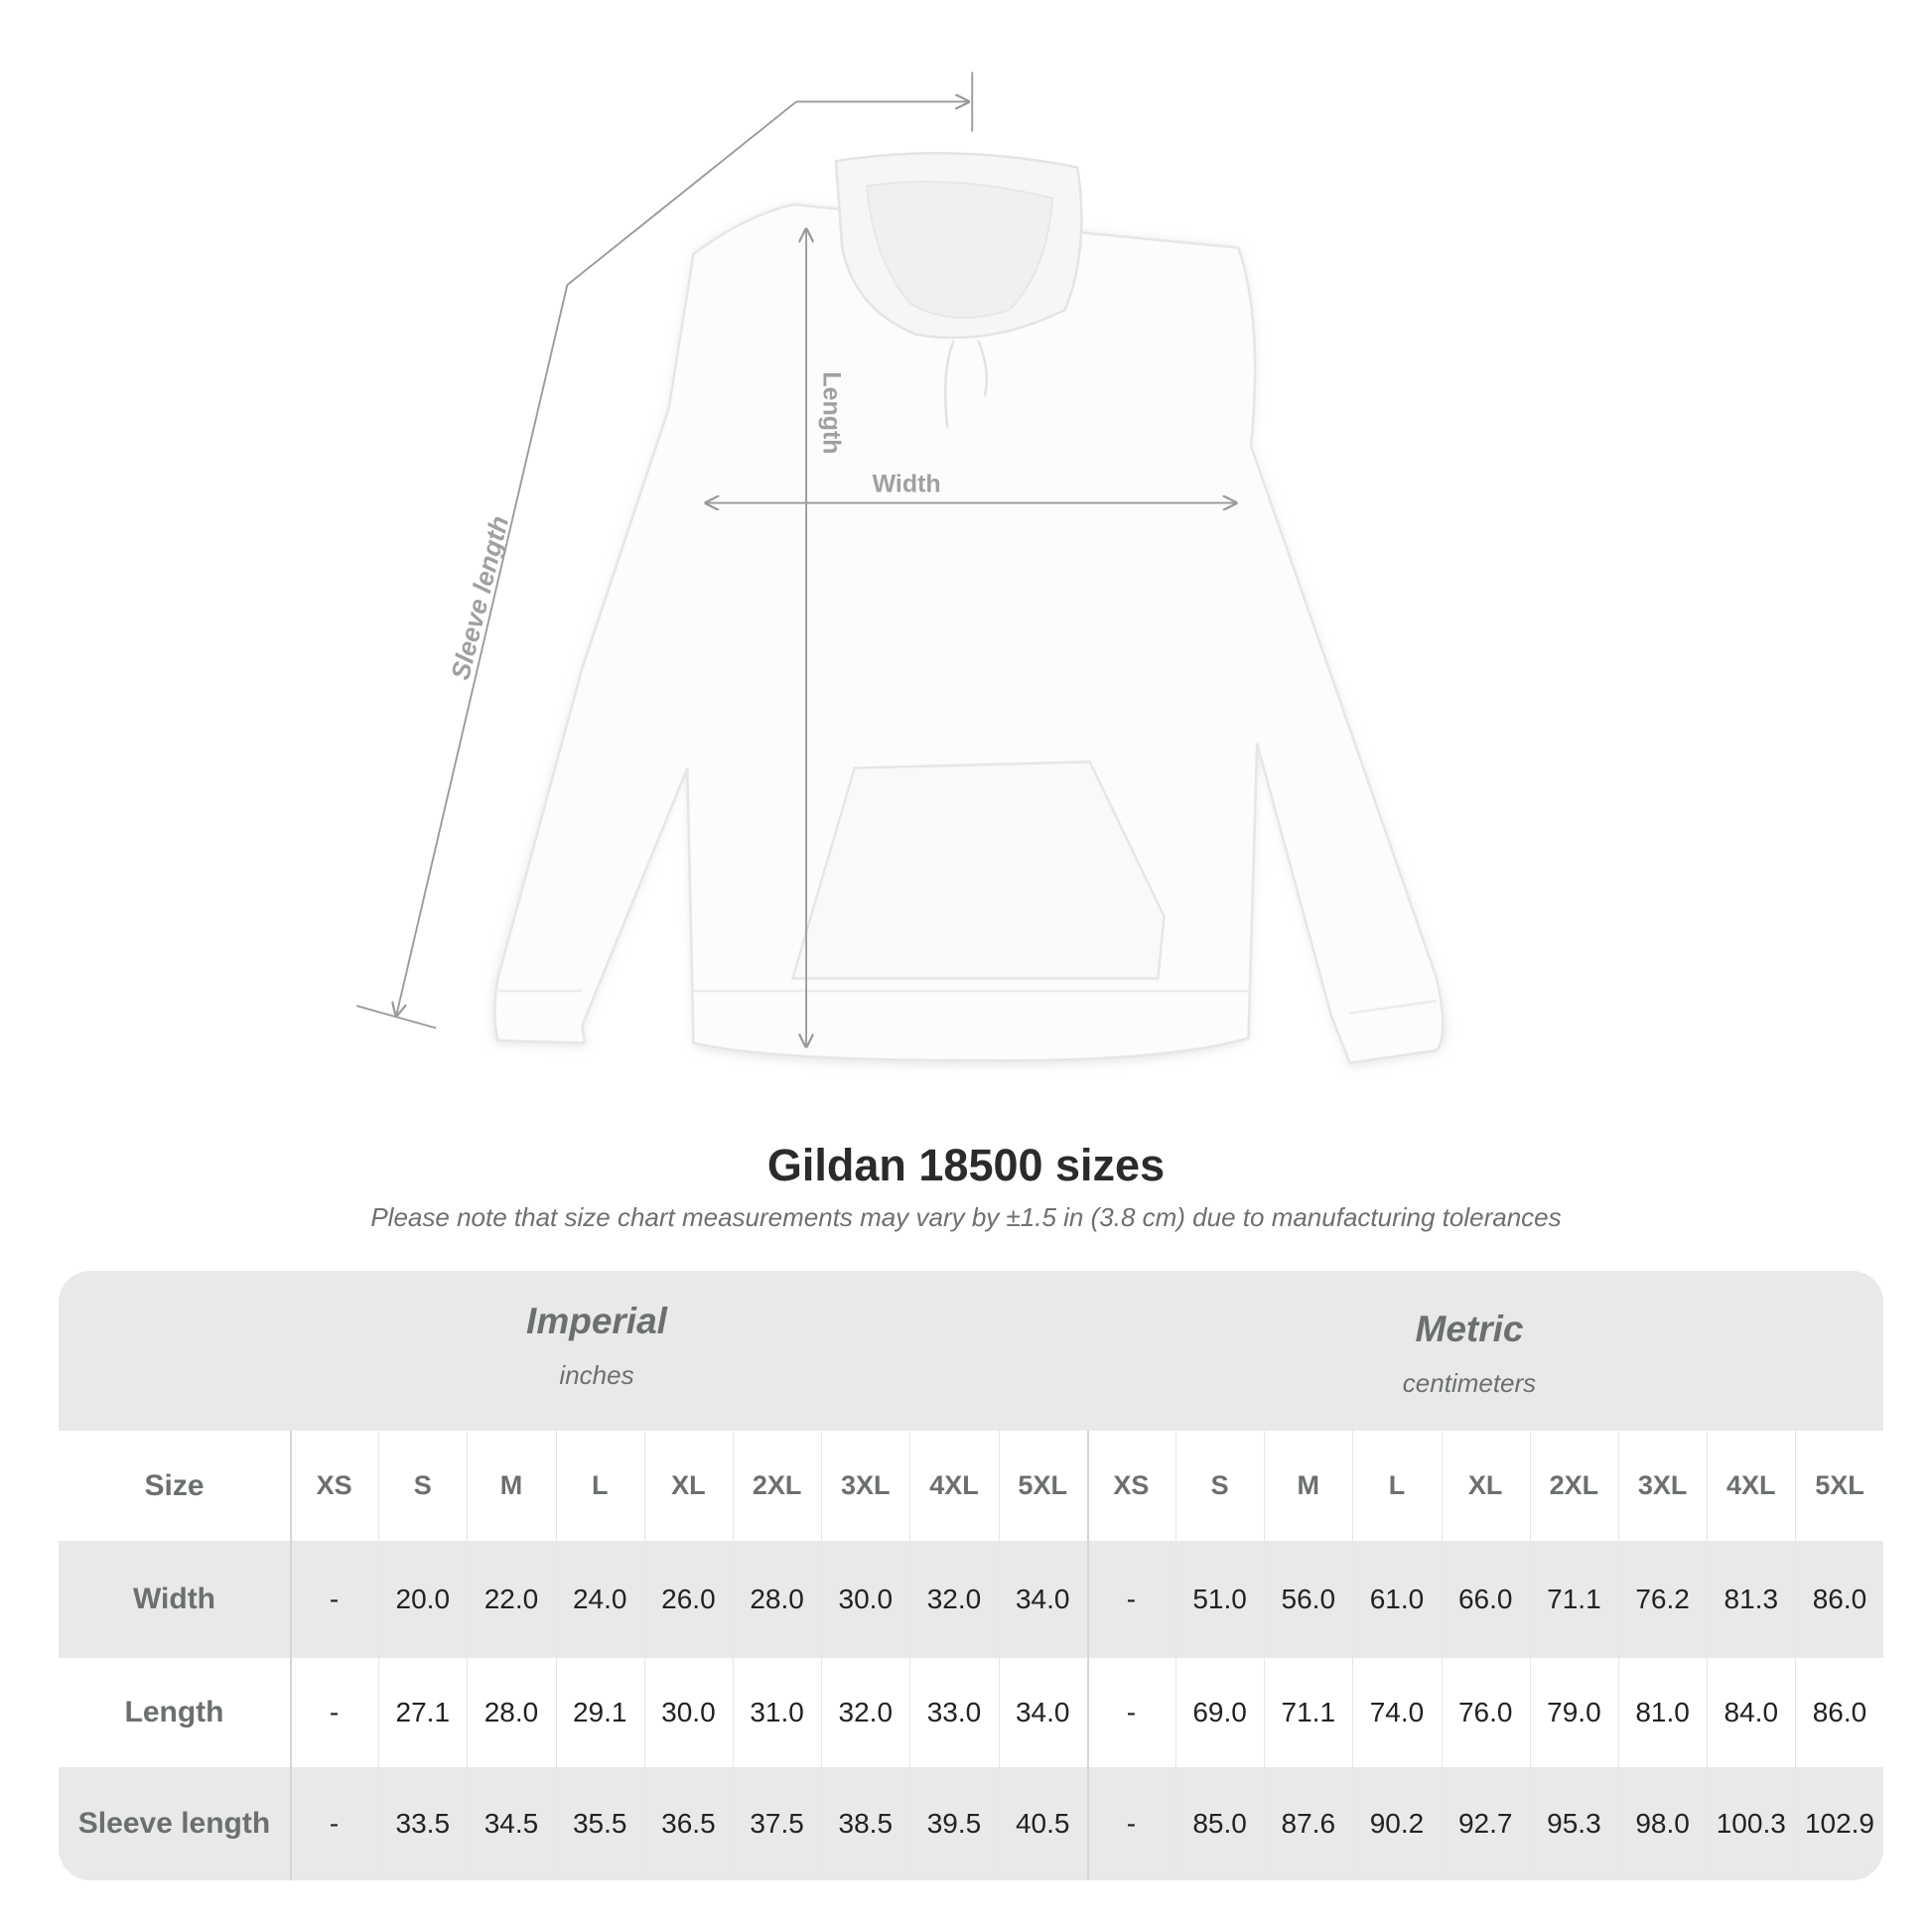  What do you see at coordinates (1308, 1599) in the screenshot?
I see `table-cell: 56.0` at bounding box center [1308, 1599].